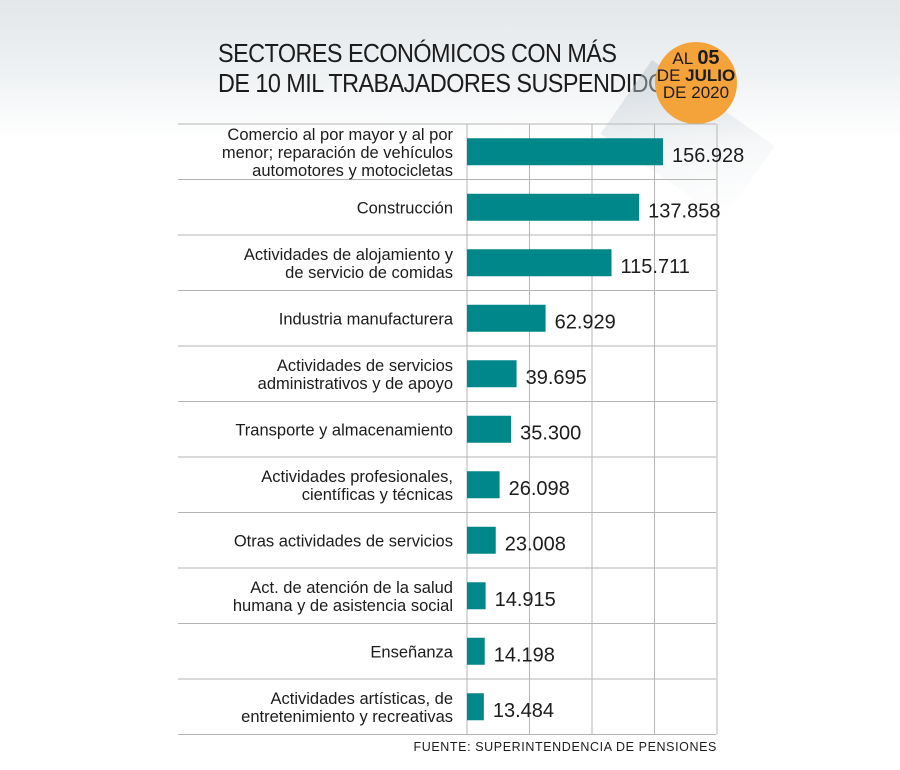 Image resolution: width=900 pixels, height=770 pixels. I want to click on badge-month: JULIO, so click(710, 75).